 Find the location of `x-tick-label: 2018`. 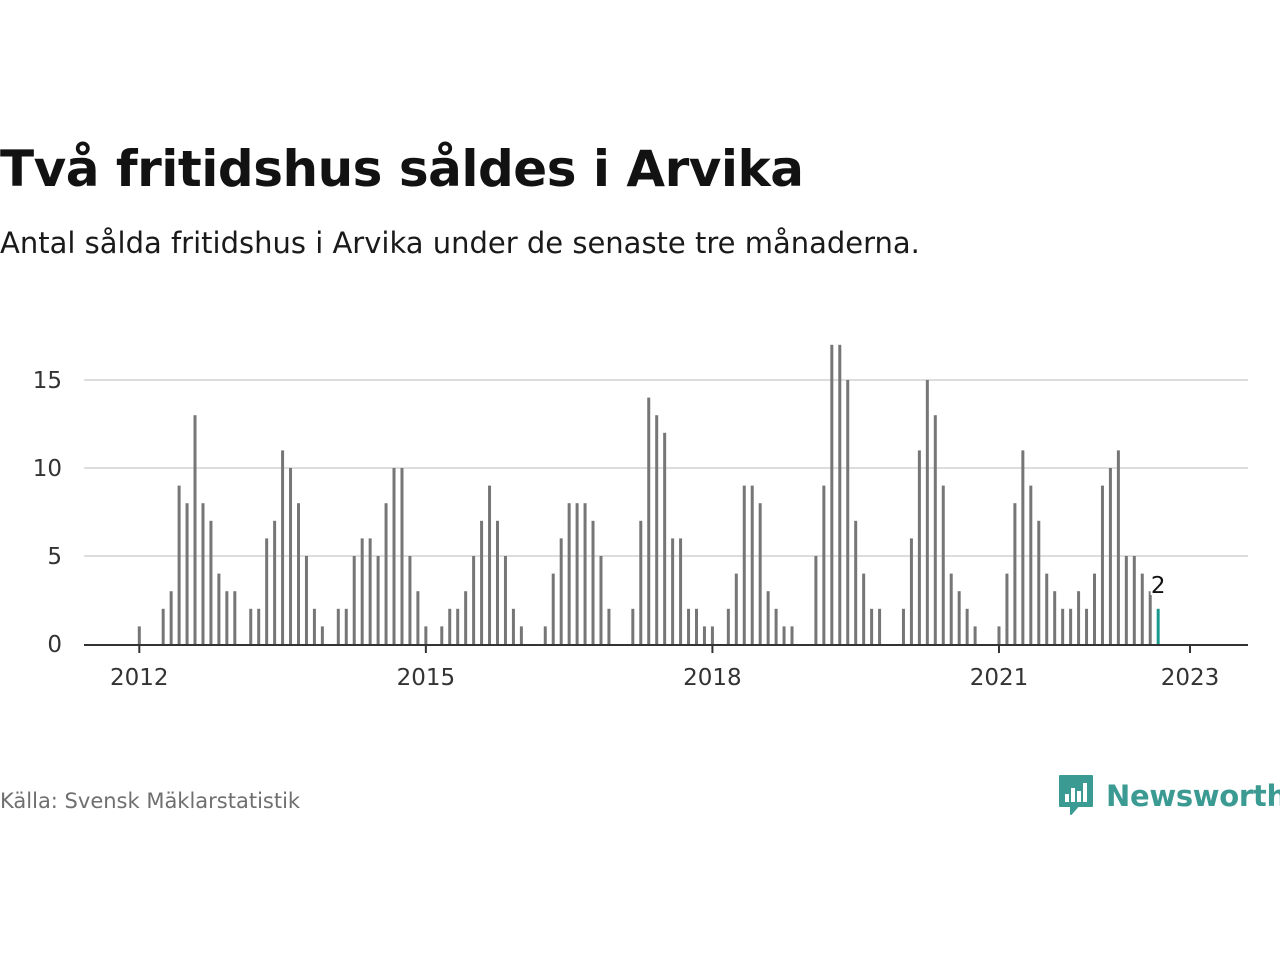

x-tick-label: 2018 is located at coordinates (712, 678).